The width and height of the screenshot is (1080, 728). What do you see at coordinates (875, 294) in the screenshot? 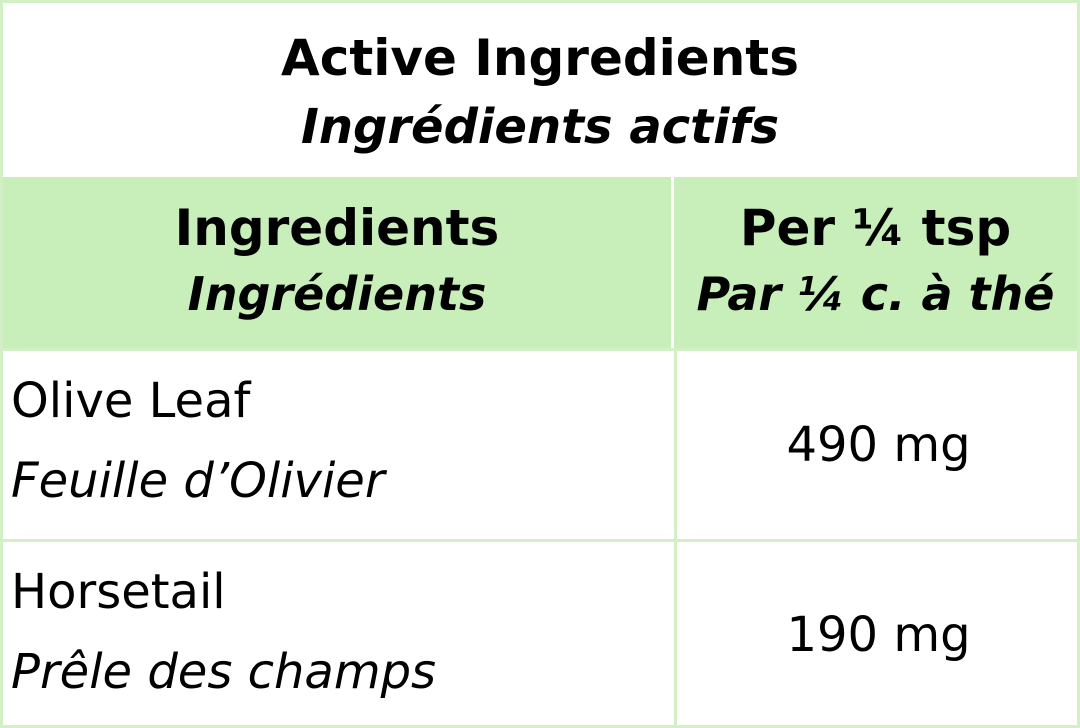
I see `header-amount-fr: Par ¼ c. à thé` at bounding box center [875, 294].